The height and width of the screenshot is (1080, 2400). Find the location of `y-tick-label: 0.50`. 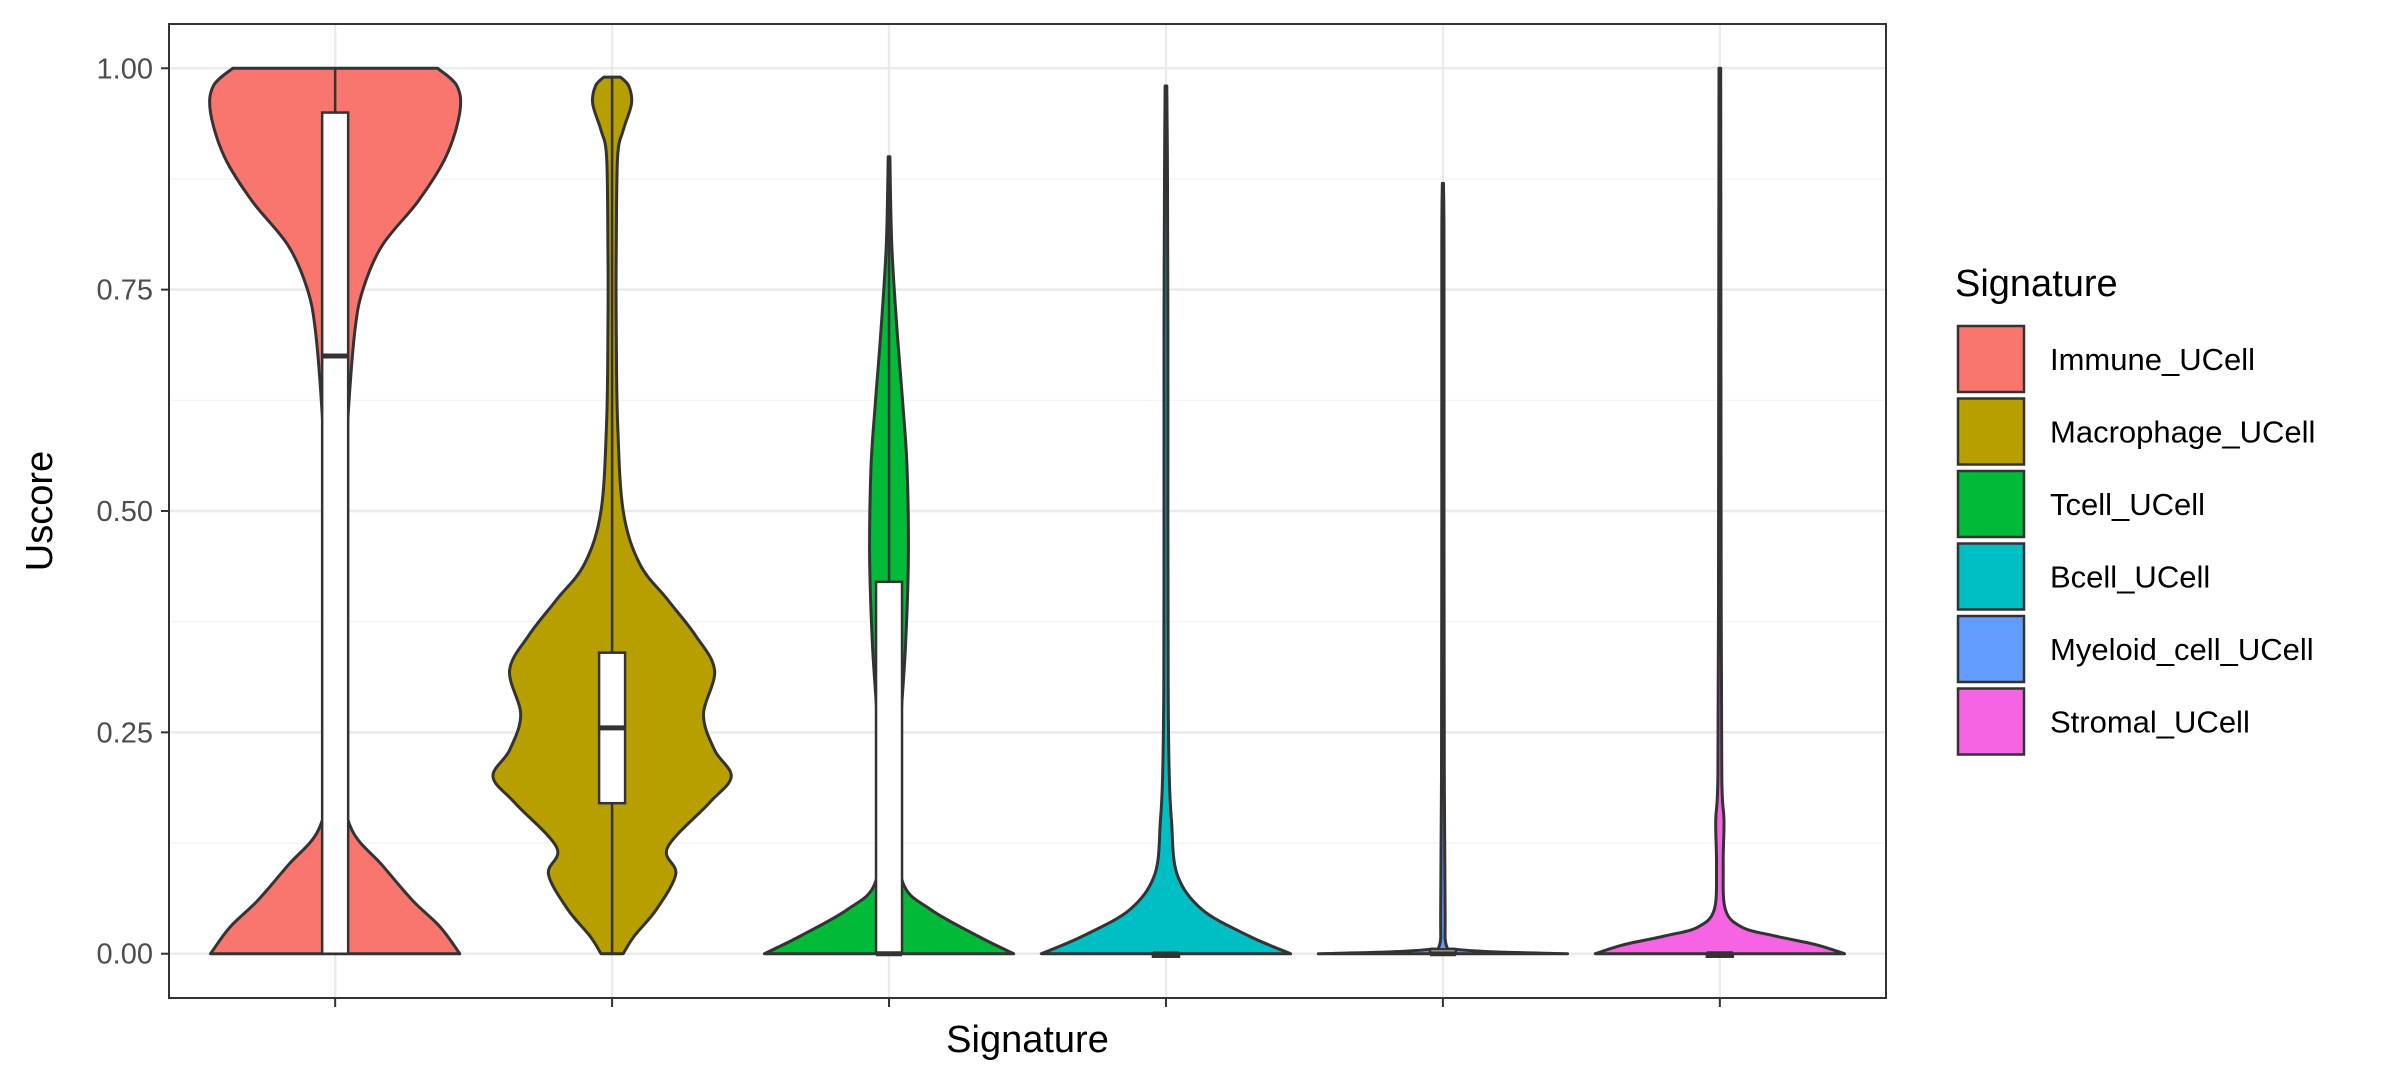

y-tick-label: 0.50 is located at coordinates (125, 512).